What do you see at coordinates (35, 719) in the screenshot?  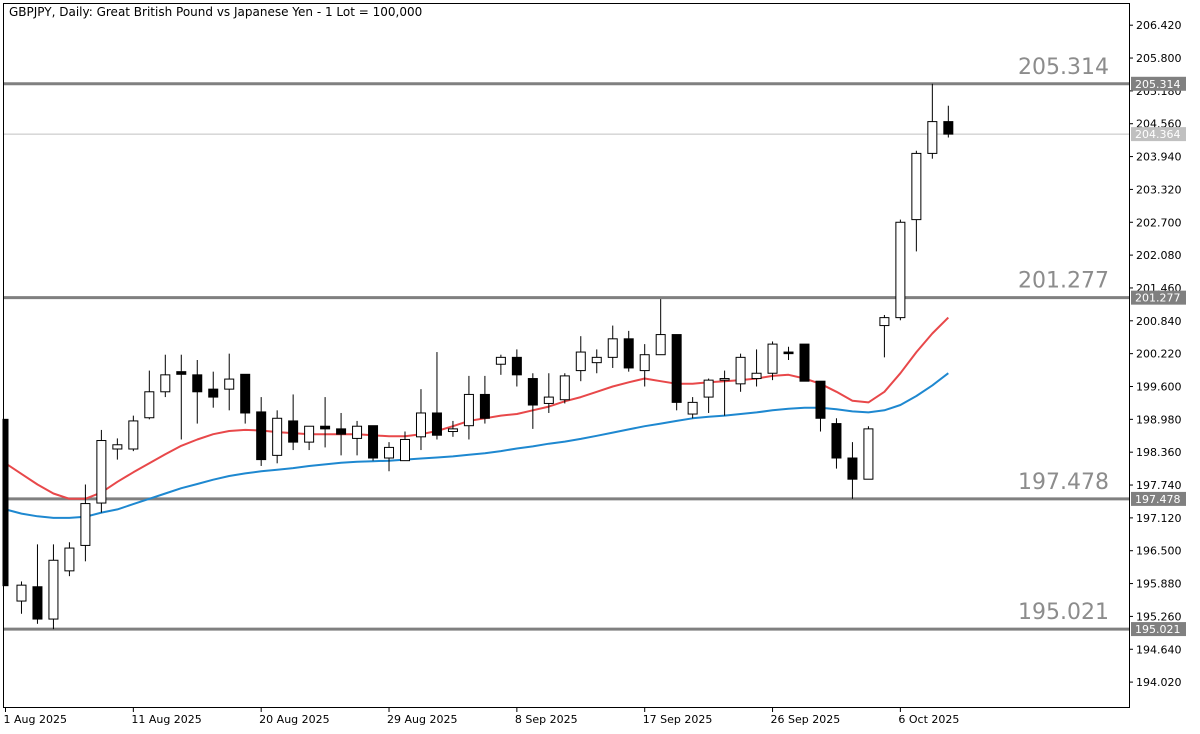 I see `x-tick-label: 1 Aug 2025` at bounding box center [35, 719].